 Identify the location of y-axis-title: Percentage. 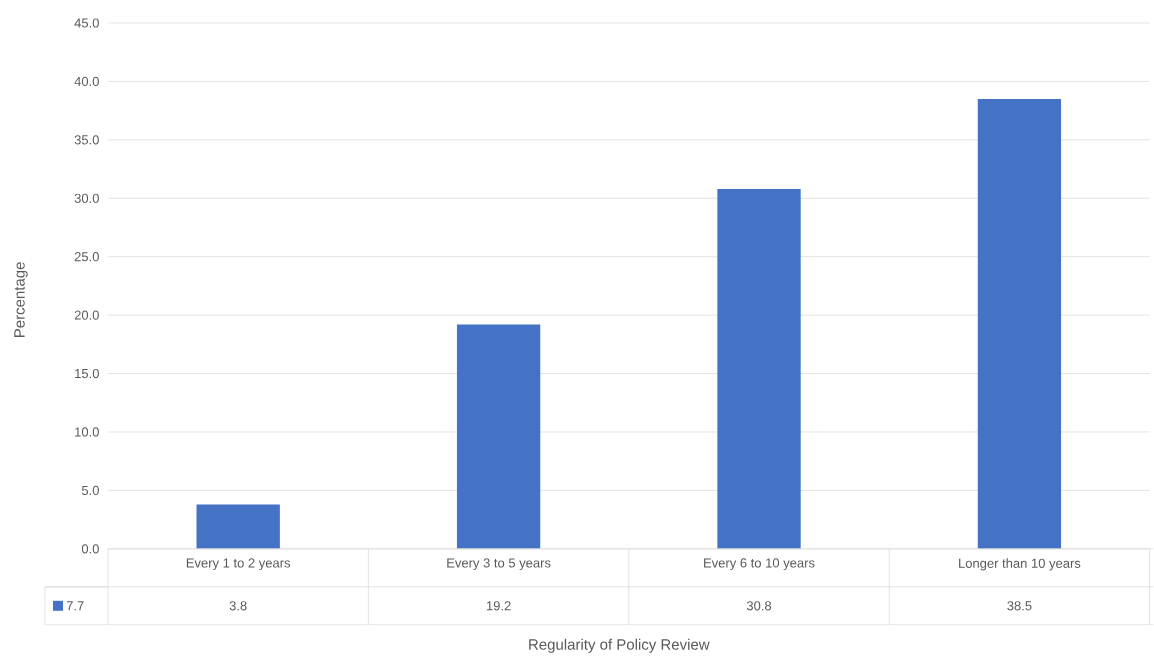
(21, 300).